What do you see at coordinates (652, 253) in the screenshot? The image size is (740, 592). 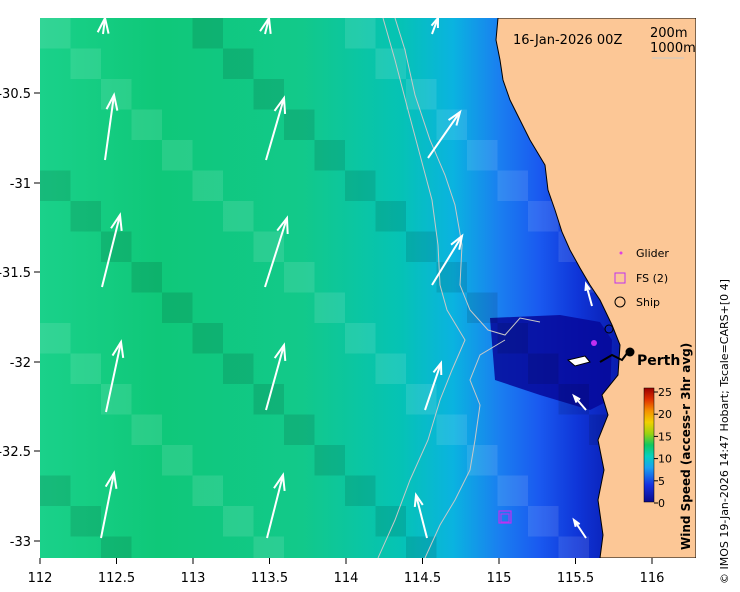 I see `legend-glider: Glider` at bounding box center [652, 253].